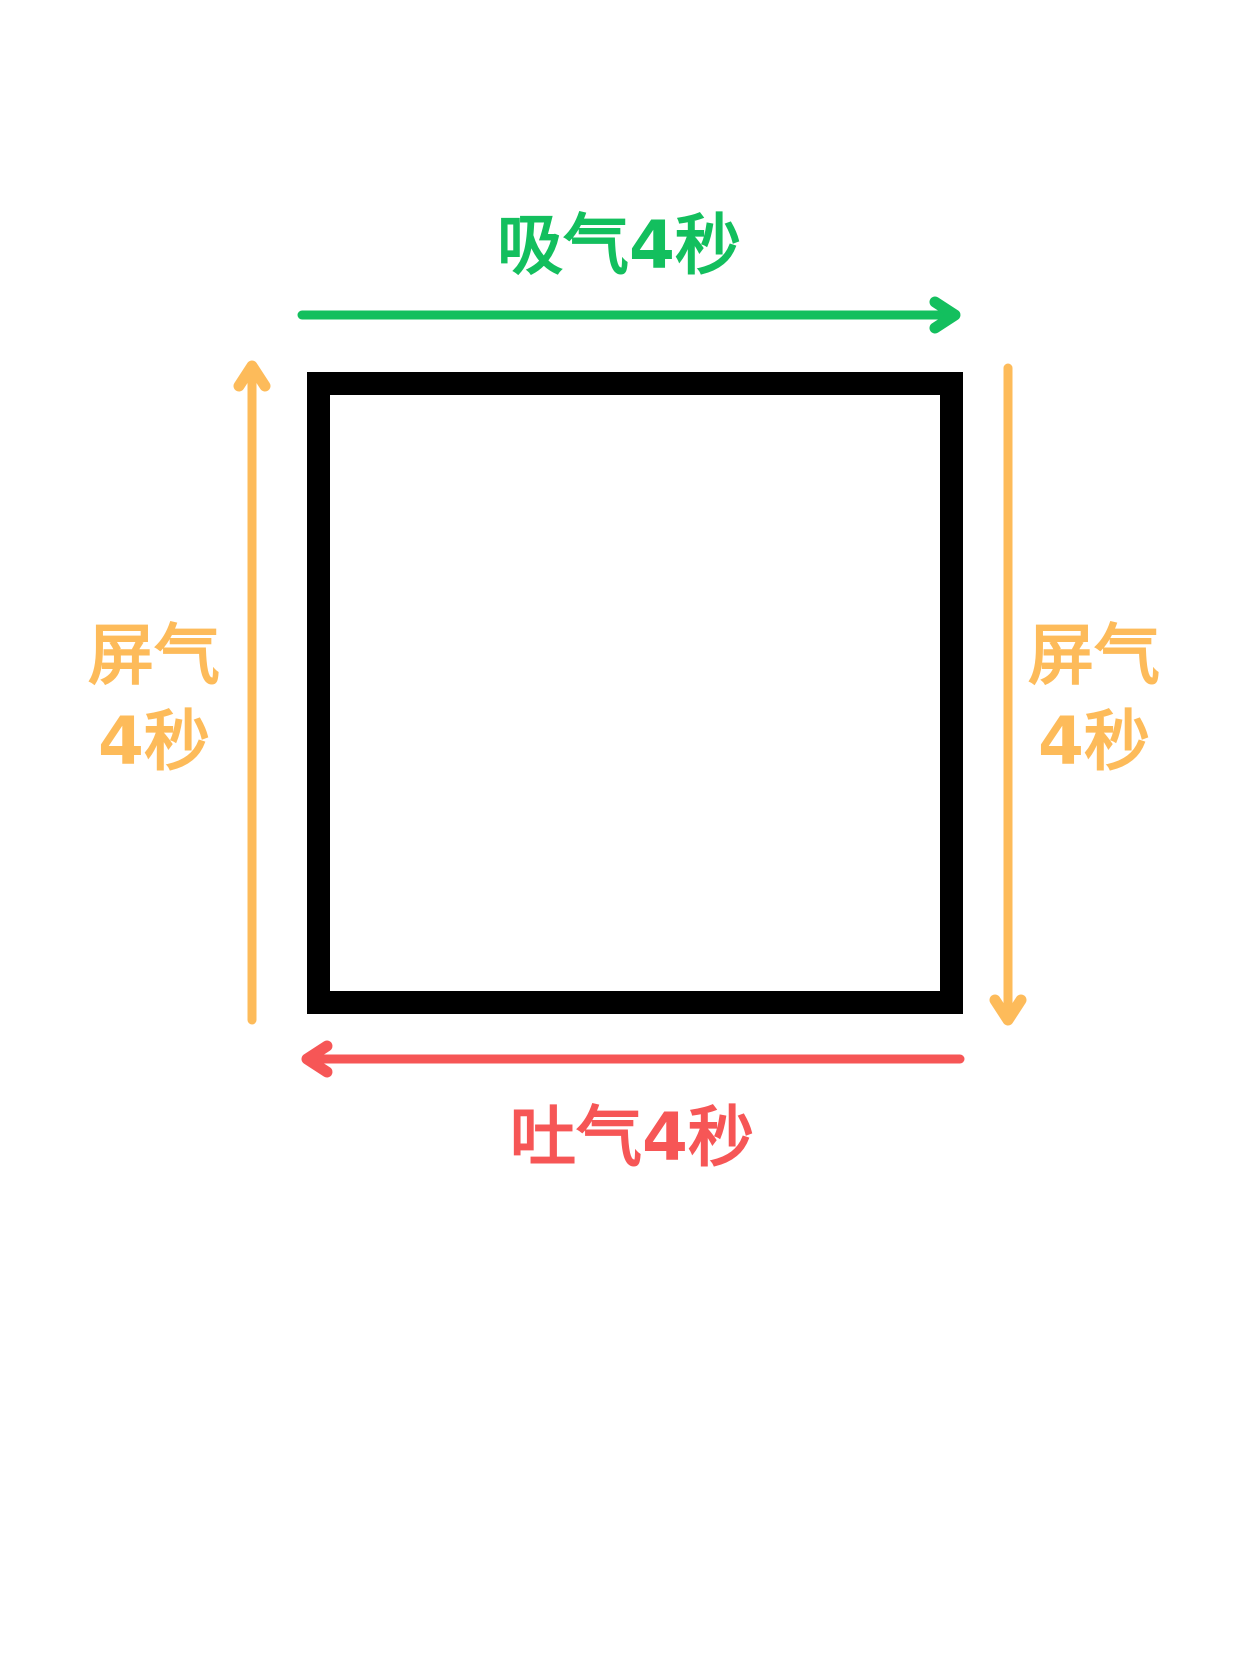 This screenshot has width=1242, height=1660. Describe the element at coordinates (1094, 655) in the screenshot. I see `hold-right-label-line1: 屏气` at that location.